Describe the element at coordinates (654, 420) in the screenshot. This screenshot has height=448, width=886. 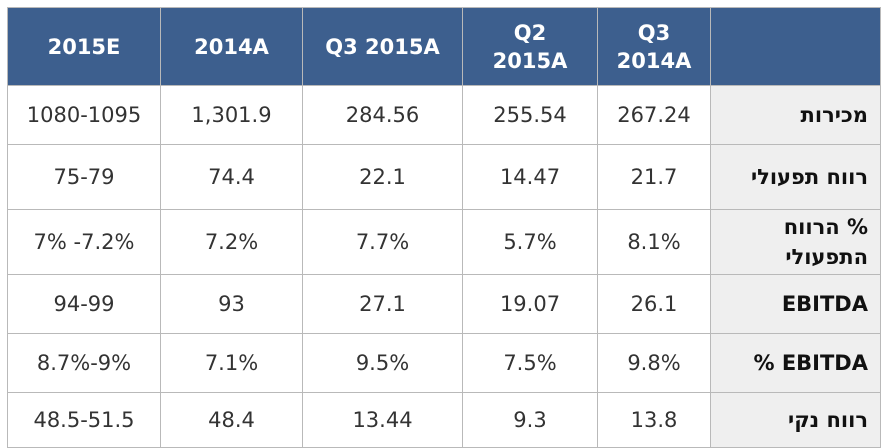
I see `table-cell: 13.8` at that location.